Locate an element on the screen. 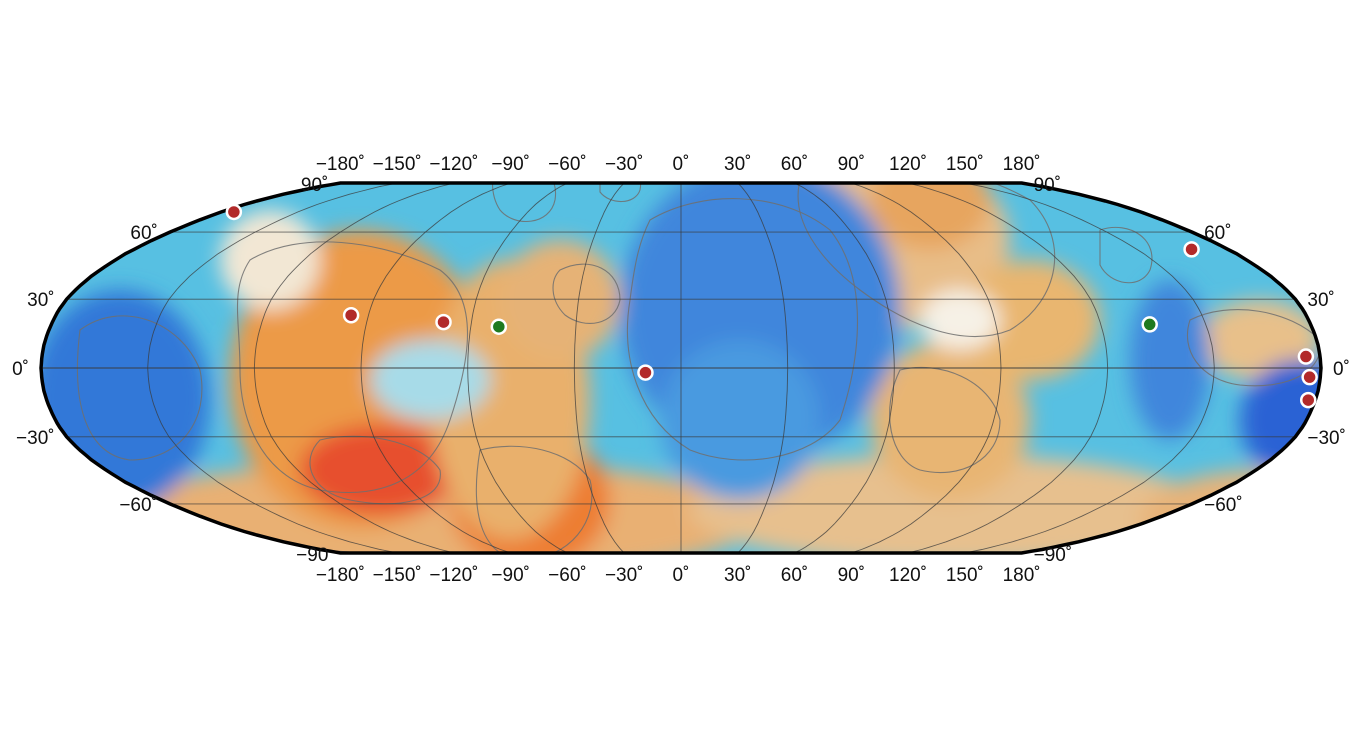  bottom-longitude-label: 0˚ is located at coordinates (681, 575).